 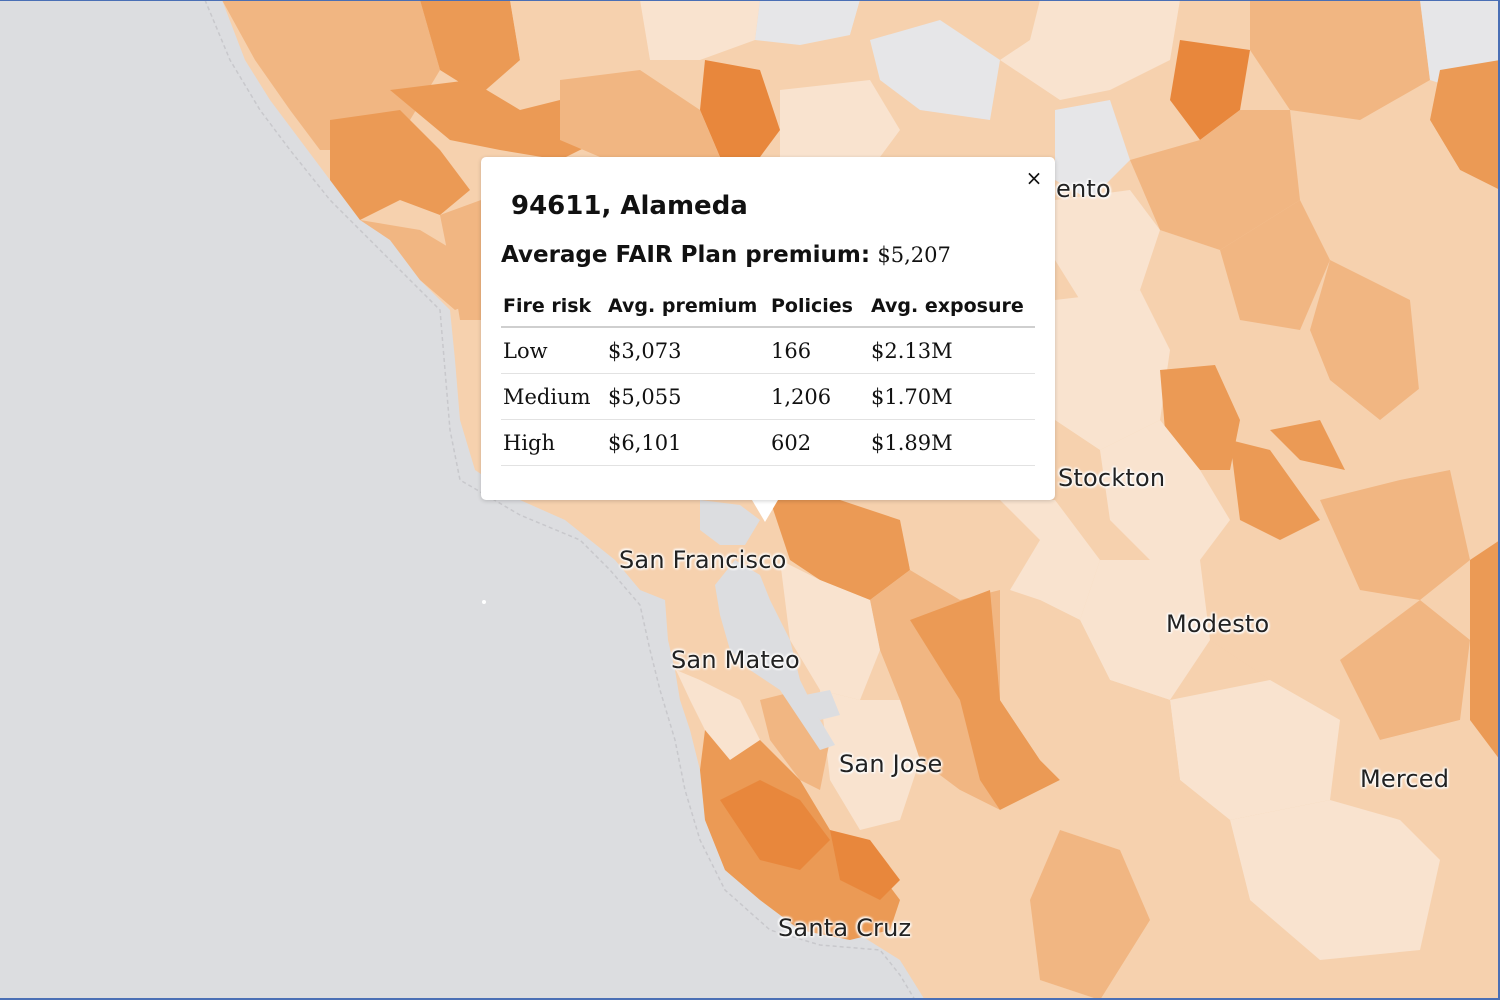 What do you see at coordinates (819, 396) in the screenshot?
I see `table-cell: 1,206` at bounding box center [819, 396].